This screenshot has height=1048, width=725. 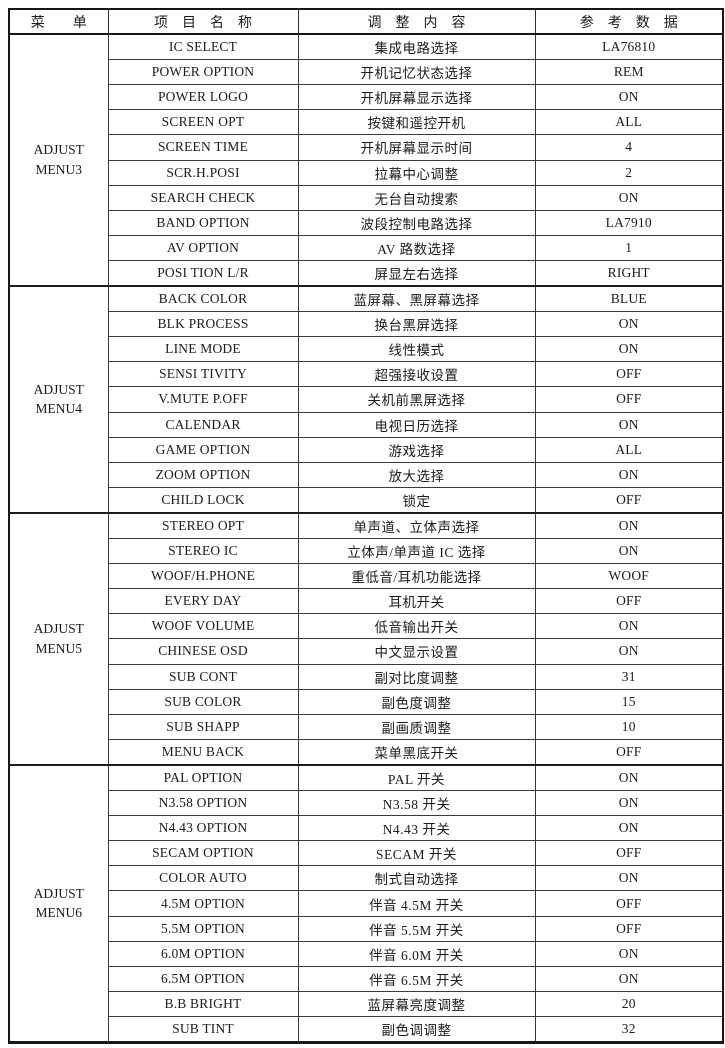 I want to click on adjust-content-cell: 副色度调整, so click(x=416, y=701).